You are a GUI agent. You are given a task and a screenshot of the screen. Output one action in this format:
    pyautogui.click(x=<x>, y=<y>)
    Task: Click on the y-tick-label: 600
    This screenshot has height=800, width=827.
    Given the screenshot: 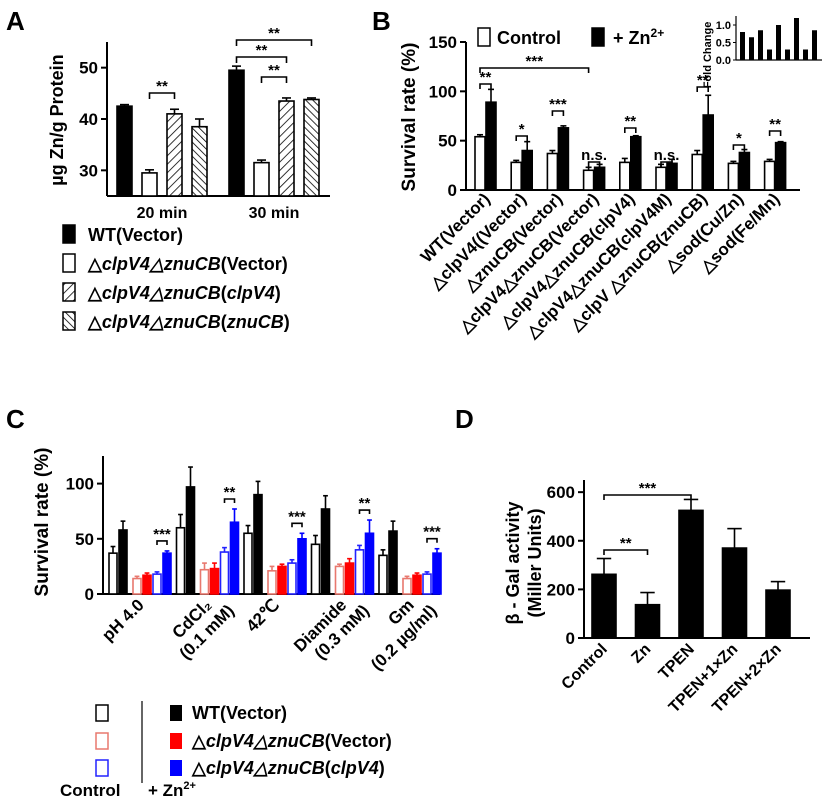 What is the action you would take?
    pyautogui.click(x=561, y=492)
    